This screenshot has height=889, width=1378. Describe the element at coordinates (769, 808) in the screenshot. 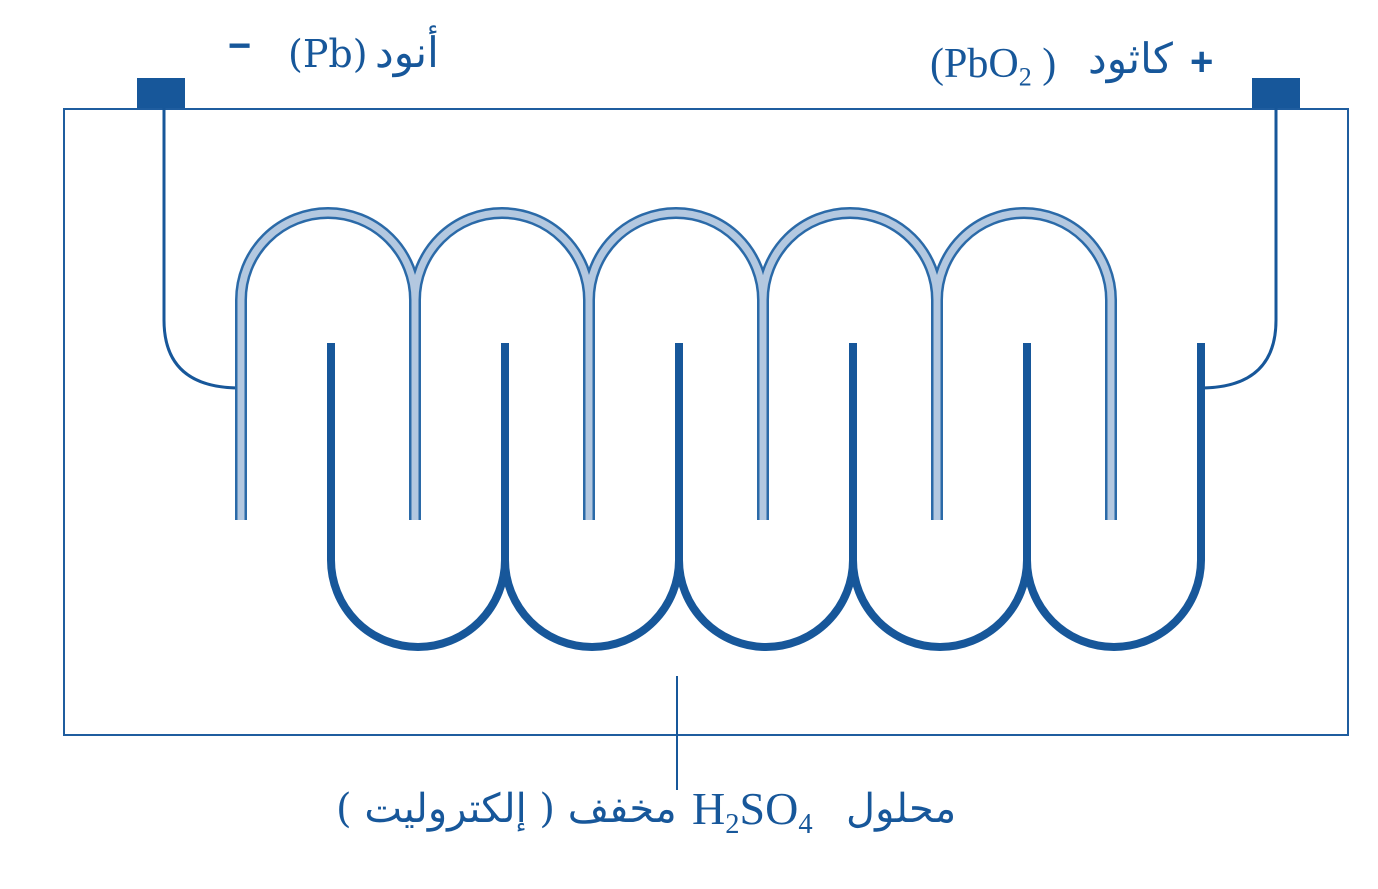

I see `so-symbol: SO` at that location.